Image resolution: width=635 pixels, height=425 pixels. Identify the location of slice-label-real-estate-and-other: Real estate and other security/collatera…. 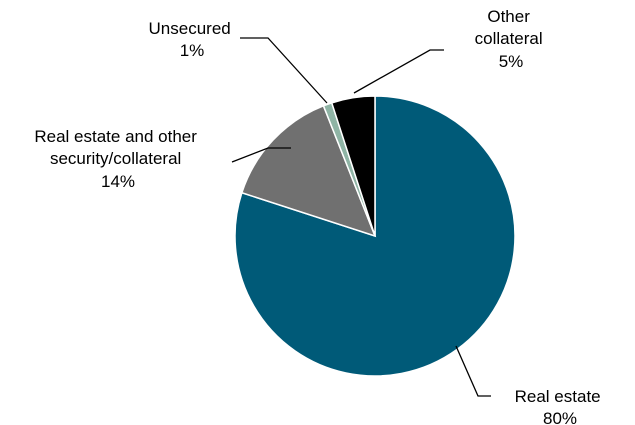
(117, 159).